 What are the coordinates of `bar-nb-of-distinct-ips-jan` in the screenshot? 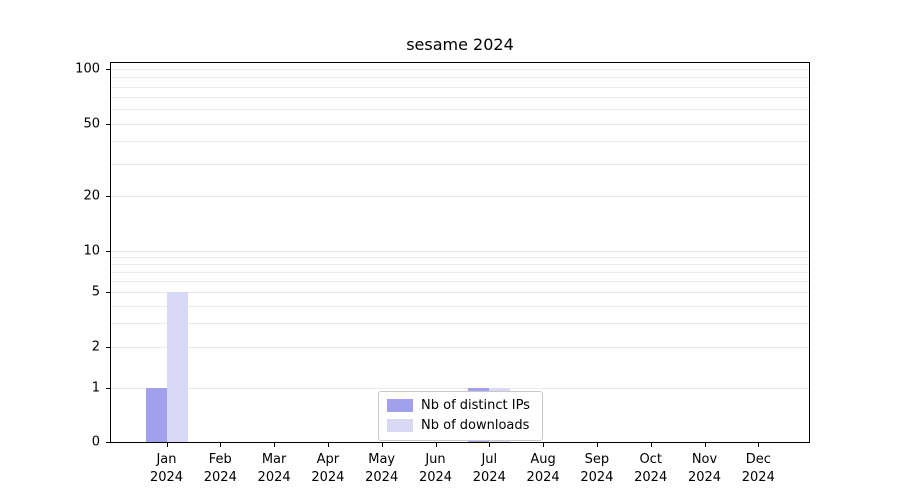 It's located at (156, 415).